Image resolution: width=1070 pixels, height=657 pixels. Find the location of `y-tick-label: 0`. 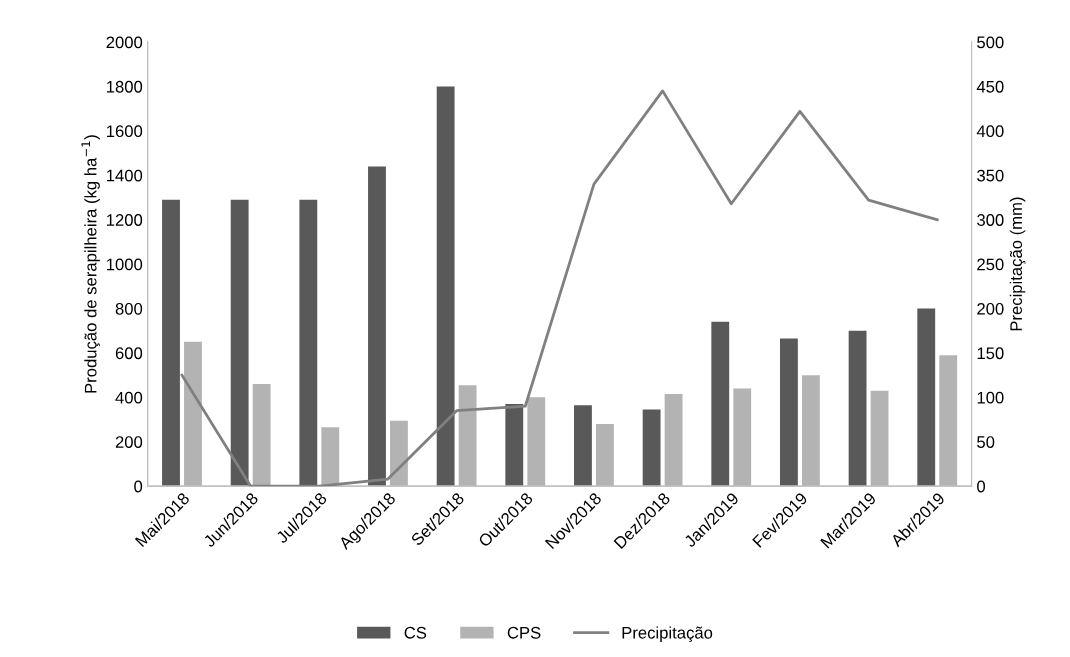

y-tick-label: 0 is located at coordinates (138, 486).